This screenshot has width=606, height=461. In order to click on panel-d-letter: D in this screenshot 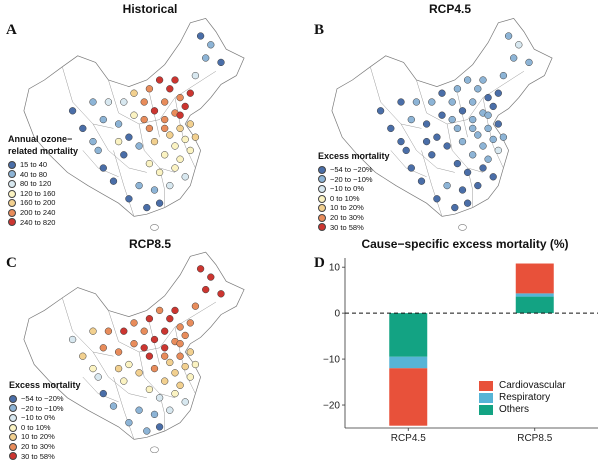, I will do `click(319, 263)`.